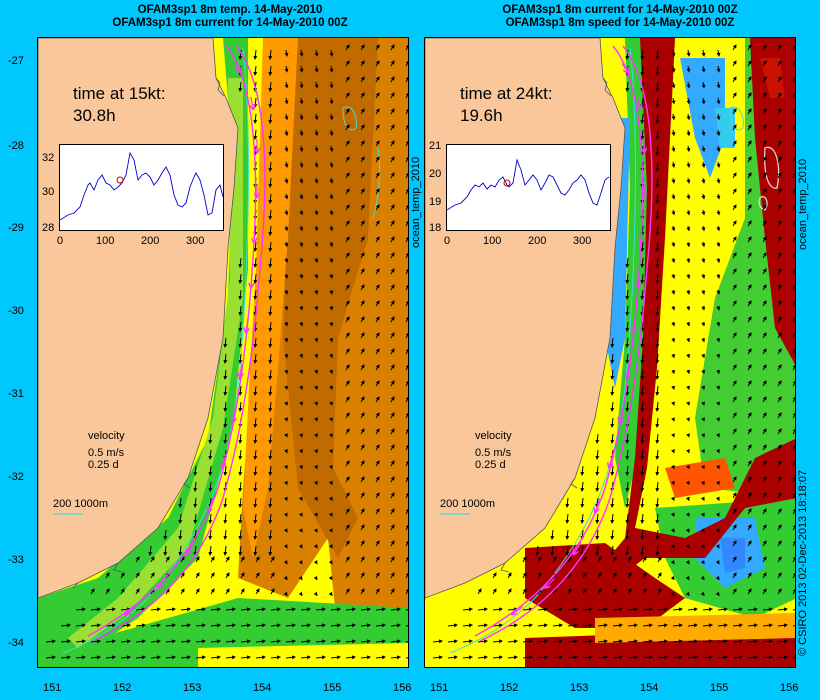  I want to click on right-variable-label: ocean_temp_2010, so click(803, 204).